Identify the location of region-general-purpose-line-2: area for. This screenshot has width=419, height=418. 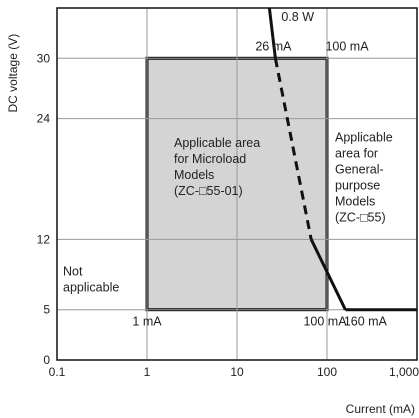
(356, 154).